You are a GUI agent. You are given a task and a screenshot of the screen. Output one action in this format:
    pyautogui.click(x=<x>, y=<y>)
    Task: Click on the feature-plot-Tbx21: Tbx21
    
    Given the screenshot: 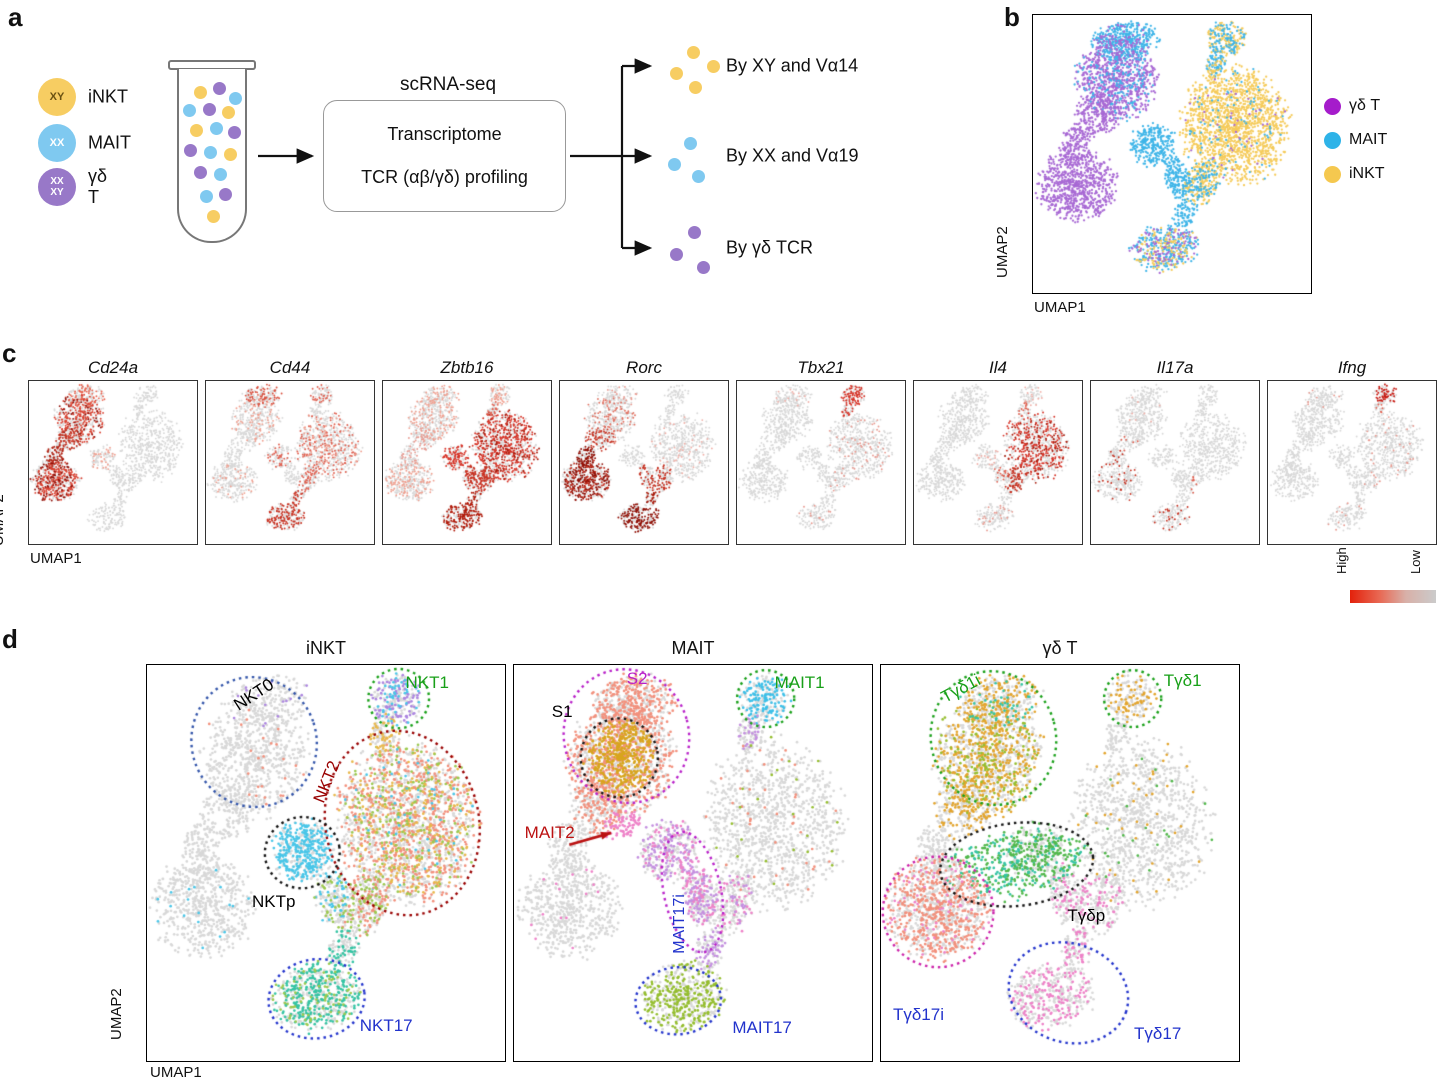 What is the action you would take?
    pyautogui.click(x=821, y=451)
    